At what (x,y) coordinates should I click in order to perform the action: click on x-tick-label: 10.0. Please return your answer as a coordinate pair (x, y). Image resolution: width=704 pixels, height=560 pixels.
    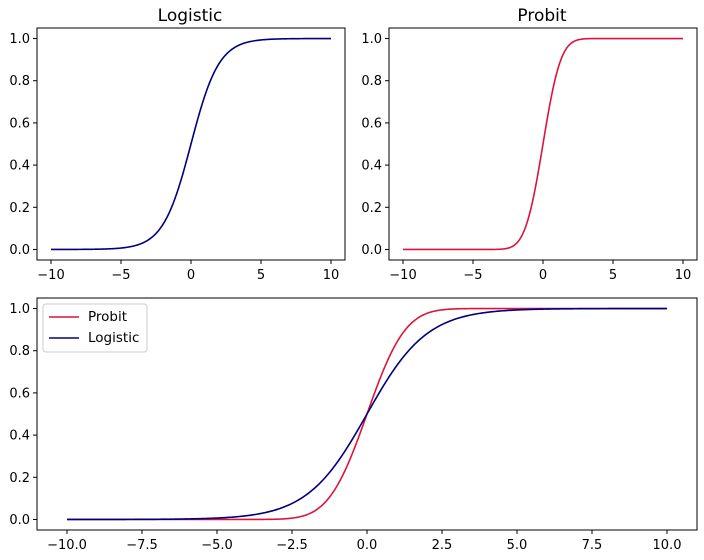
    Looking at the image, I should click on (667, 545).